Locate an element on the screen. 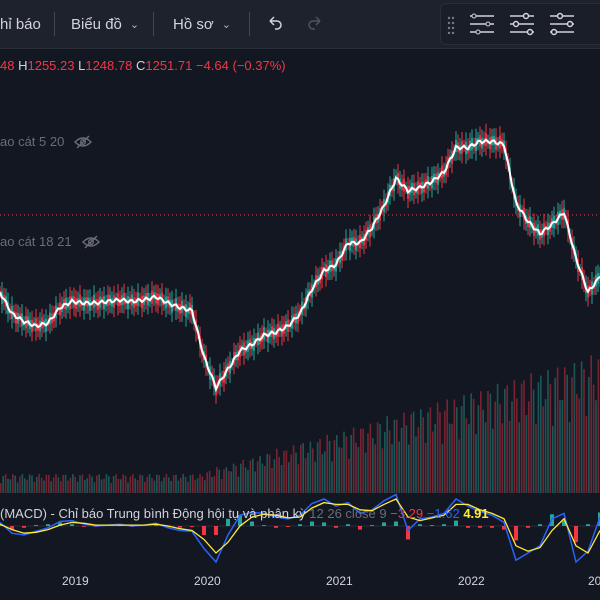 This screenshot has height=600, width=600. time-axis-label: 2020 is located at coordinates (207, 581).